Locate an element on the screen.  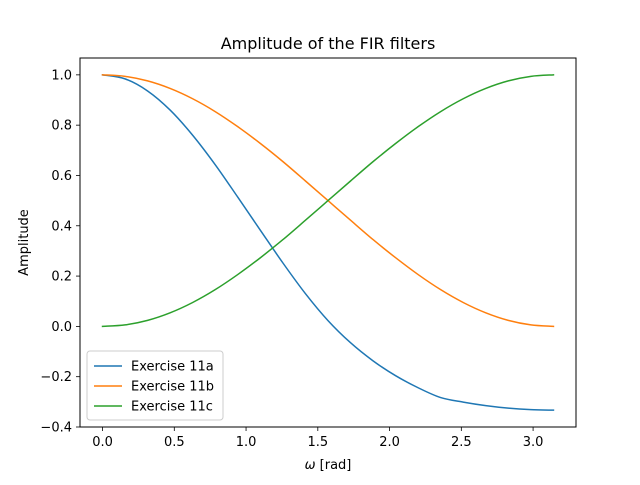
legend-box is located at coordinates (155, 385).